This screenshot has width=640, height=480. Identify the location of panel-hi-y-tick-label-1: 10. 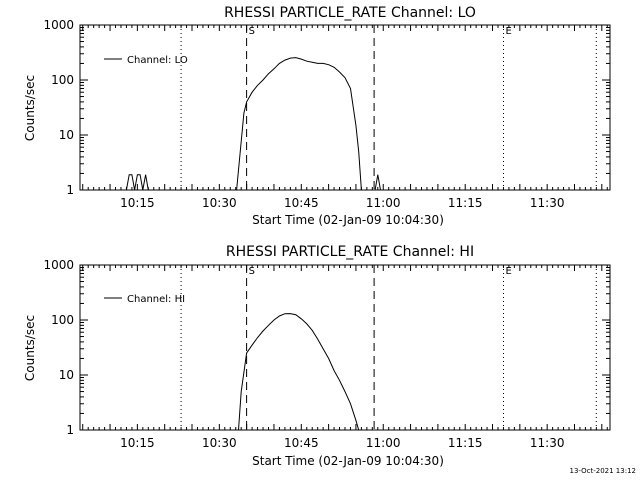
(66, 375).